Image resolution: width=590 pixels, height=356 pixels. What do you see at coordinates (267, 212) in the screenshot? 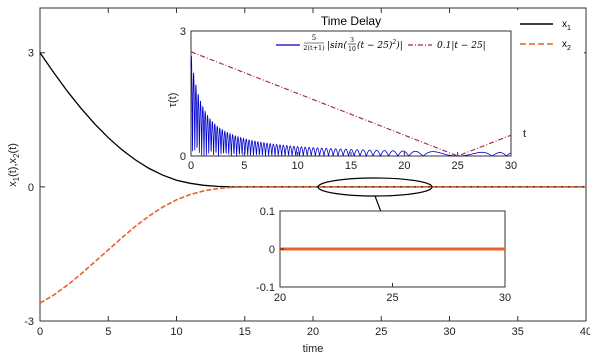
I see `inset2-ytick-label: 0.1` at bounding box center [267, 212].